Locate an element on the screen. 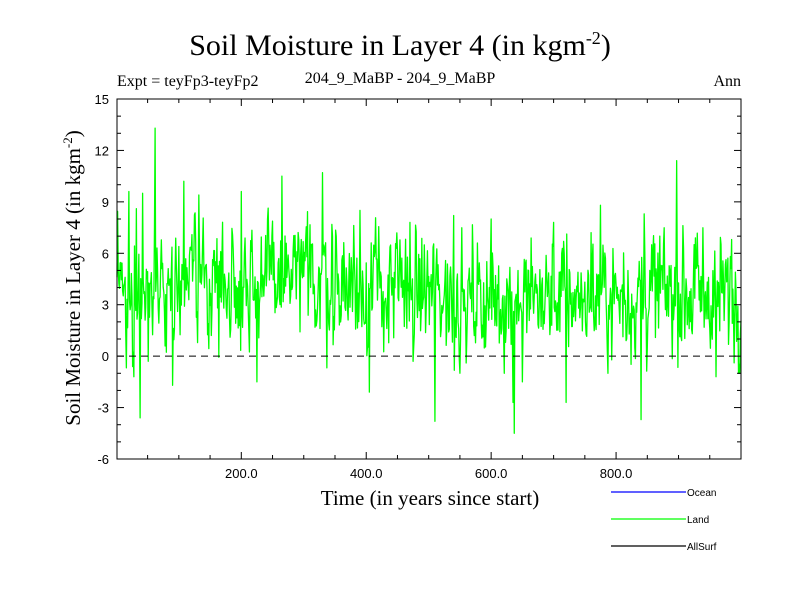 This screenshot has height=600, width=800. chart-title-superscript: -2 is located at coordinates (593, 38).